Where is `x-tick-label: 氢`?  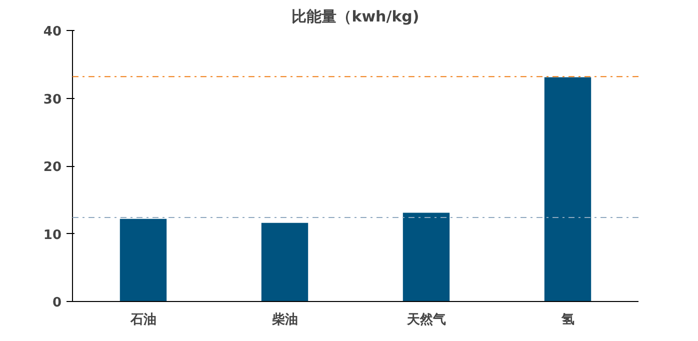 x-tick-label: 氢 is located at coordinates (567, 320).